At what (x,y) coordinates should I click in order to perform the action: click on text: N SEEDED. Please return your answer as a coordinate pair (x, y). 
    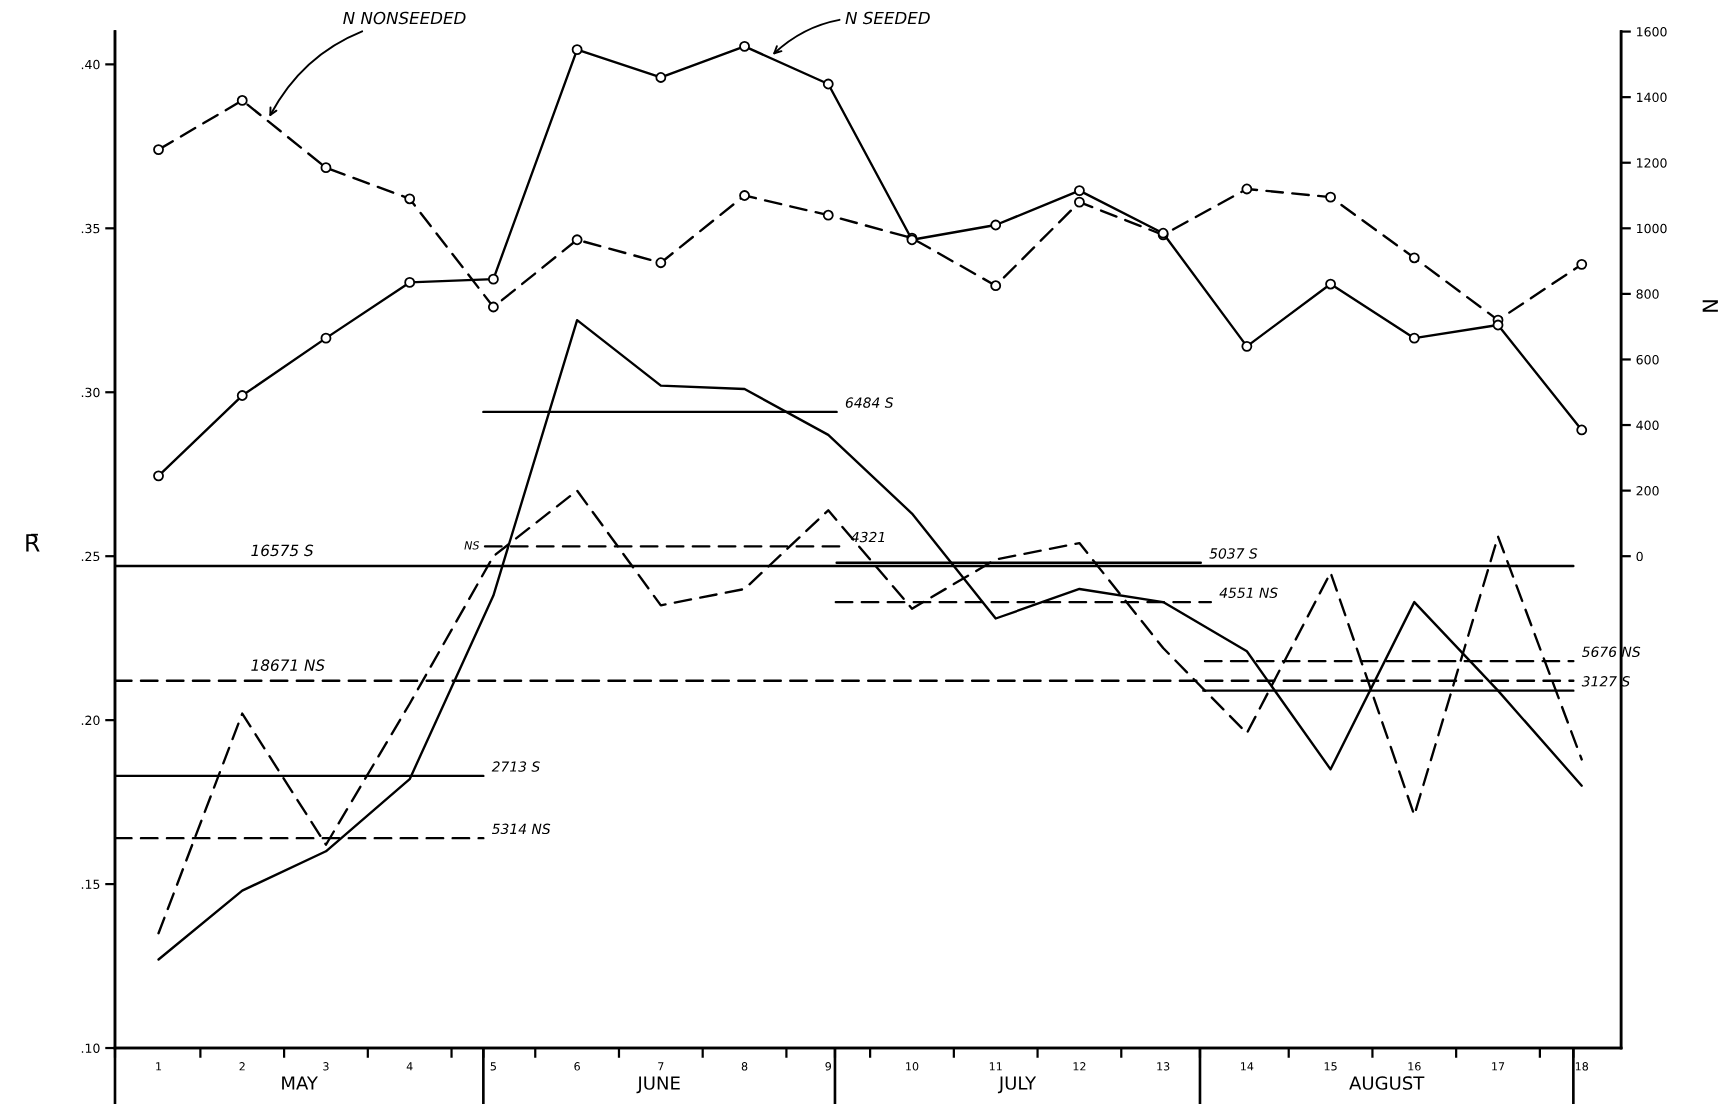
    Looking at the image, I should click on (887, 18).